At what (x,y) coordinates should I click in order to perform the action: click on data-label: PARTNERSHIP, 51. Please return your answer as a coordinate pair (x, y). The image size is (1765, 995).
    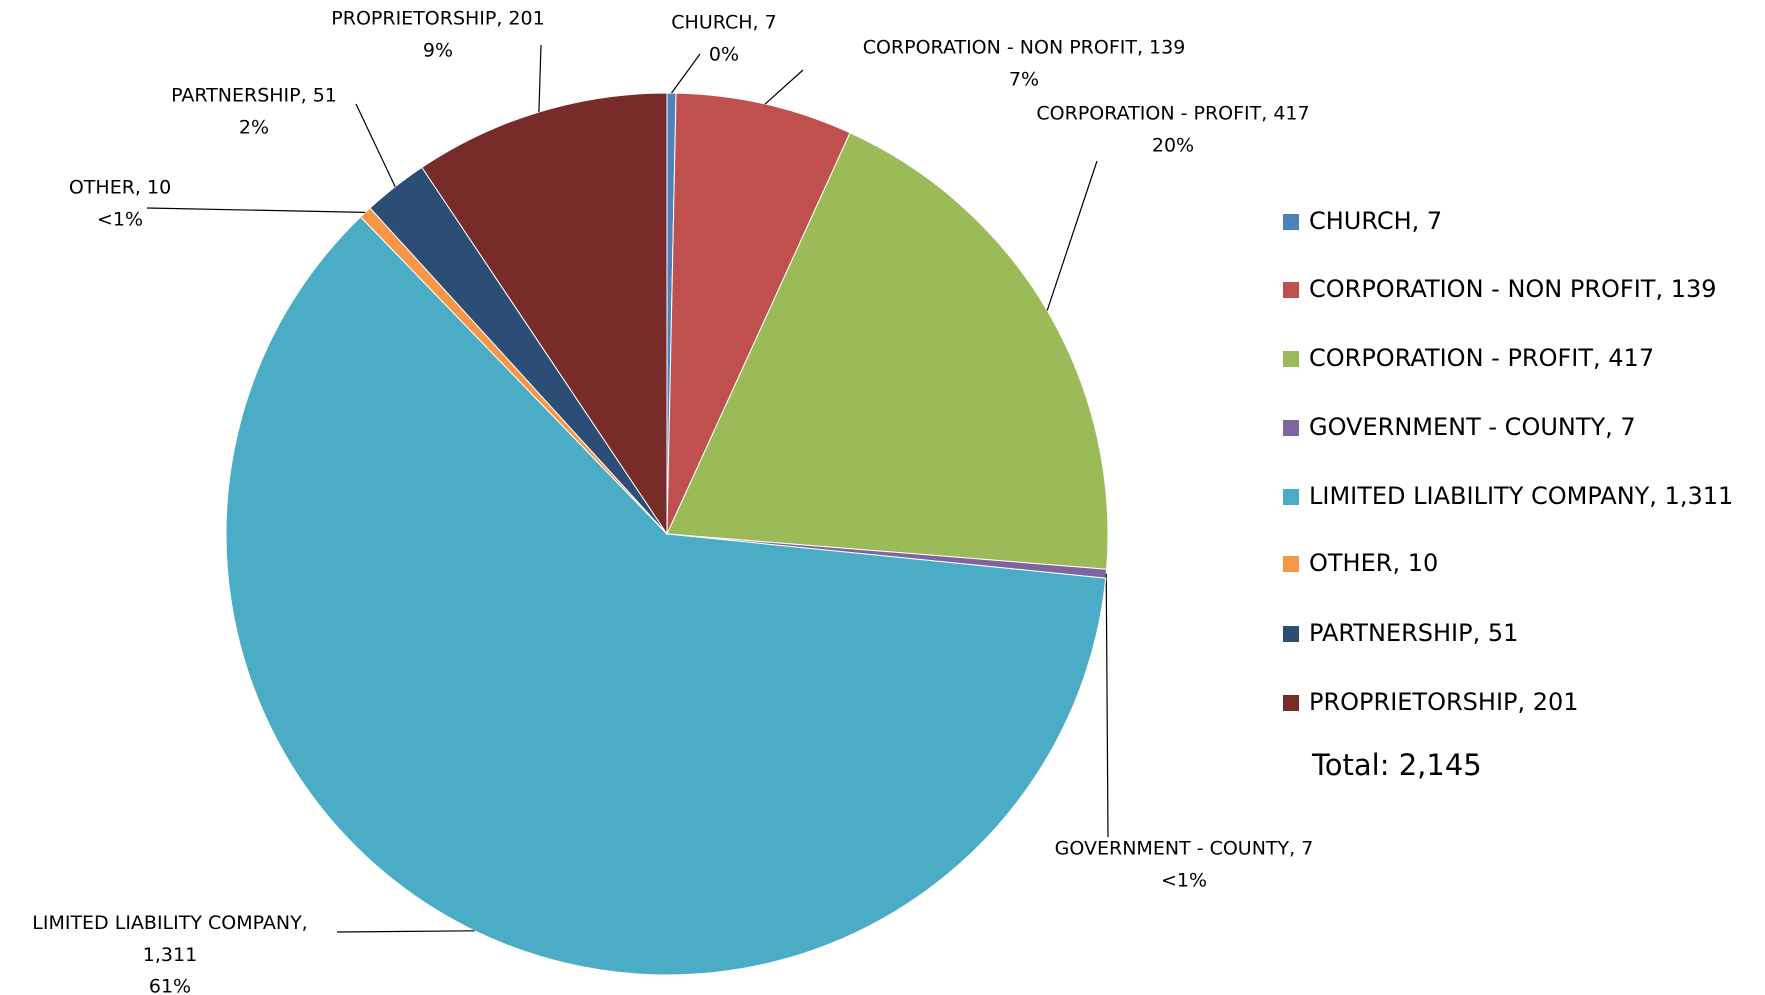
    Looking at the image, I should click on (254, 96).